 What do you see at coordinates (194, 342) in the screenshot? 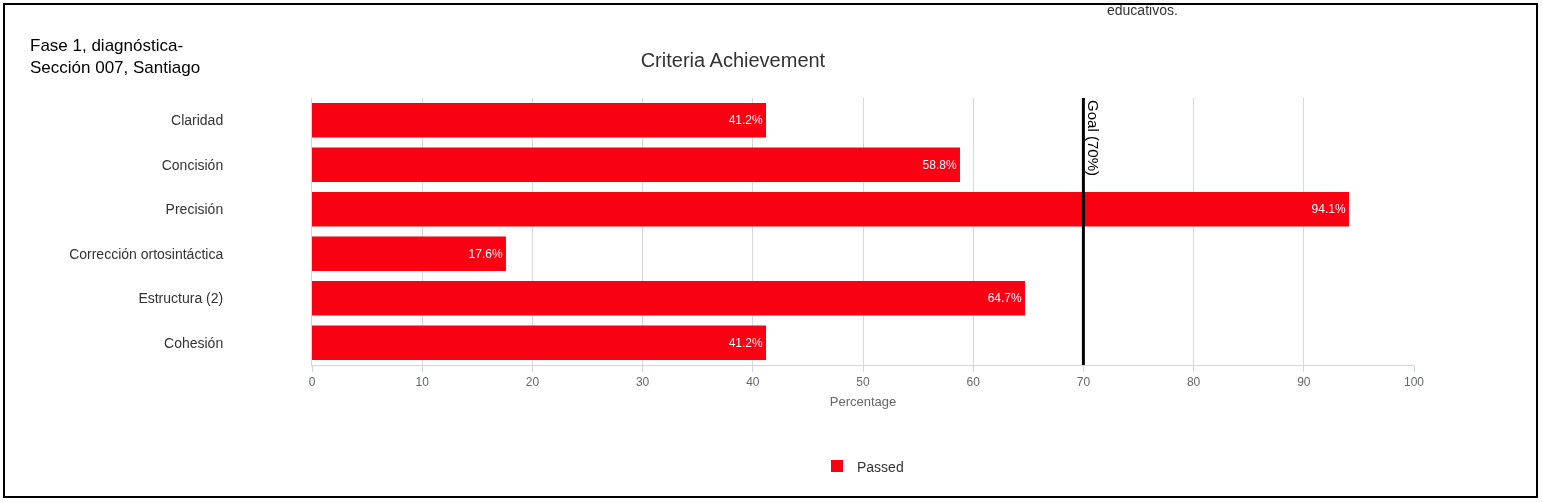
I see `y-tick-label: Cohesión` at bounding box center [194, 342].